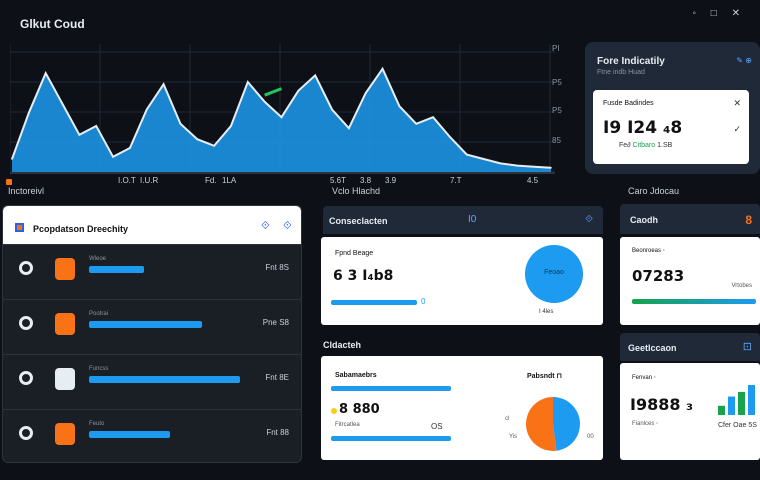 The width and height of the screenshot is (760, 480). What do you see at coordinates (621, 72) in the screenshot?
I see `indicator-subtitle: Ftne indb Huad` at bounding box center [621, 72].